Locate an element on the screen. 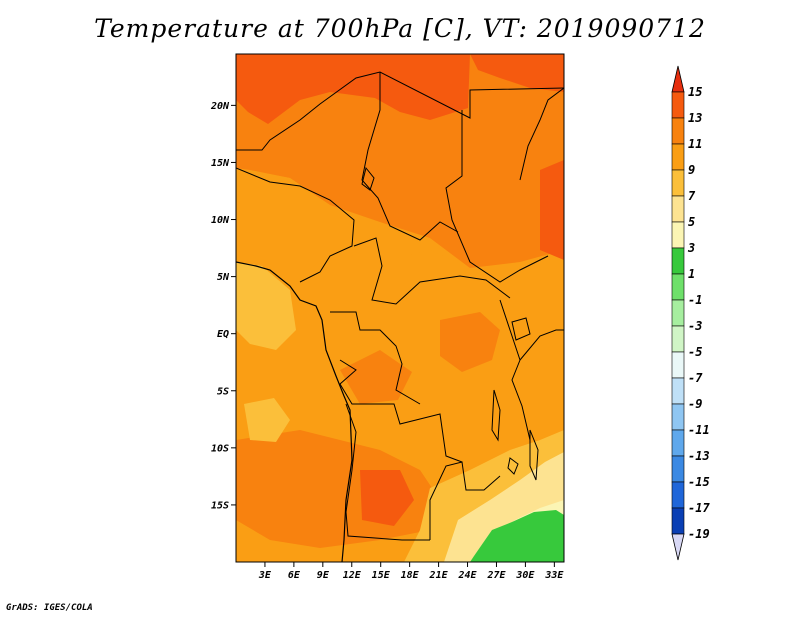  colorbar-label: 1 is located at coordinates (691, 274).